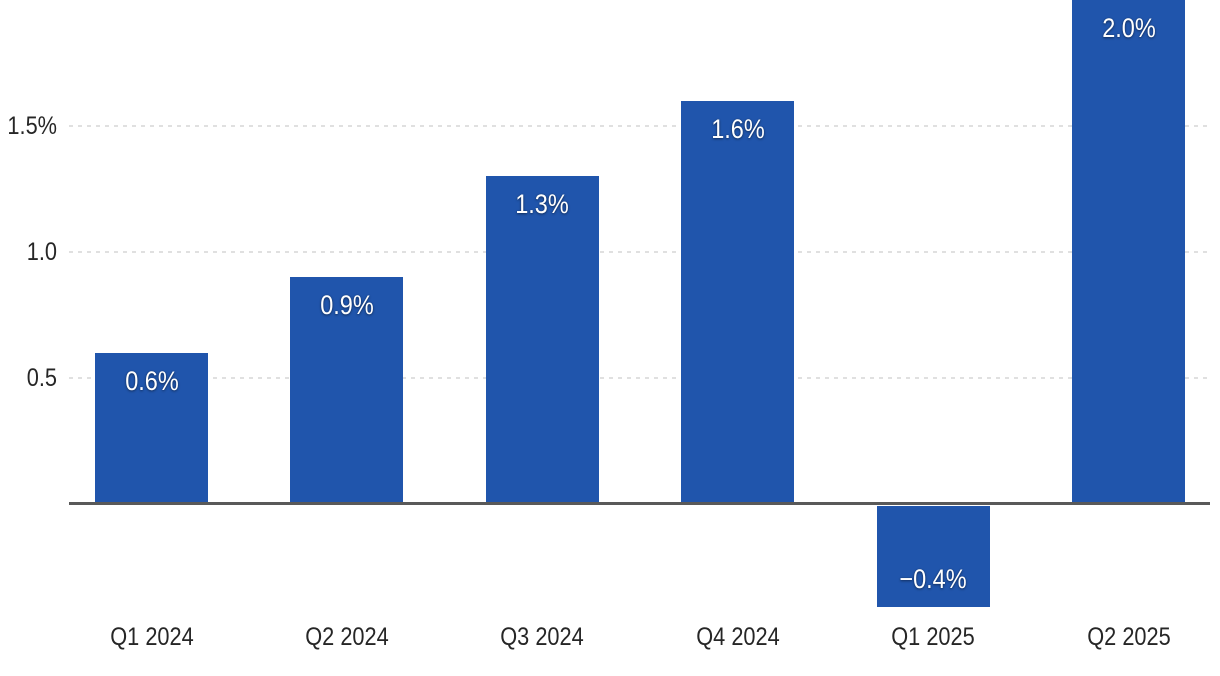 The image size is (1220, 676). Describe the element at coordinates (41, 378) in the screenshot. I see `y-axis-tick-label: 0.5` at that location.